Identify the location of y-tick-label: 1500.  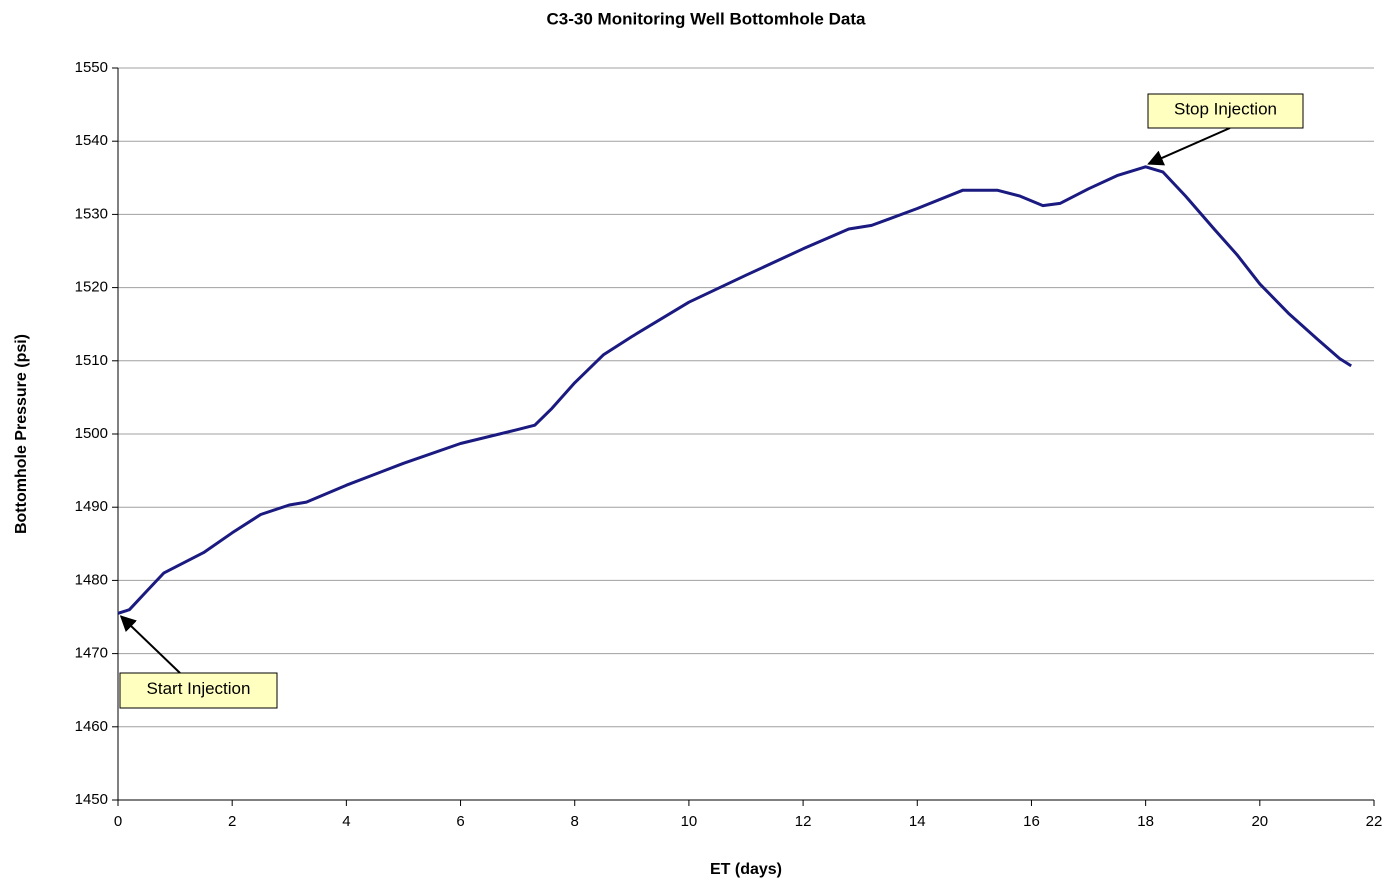
(91, 433).